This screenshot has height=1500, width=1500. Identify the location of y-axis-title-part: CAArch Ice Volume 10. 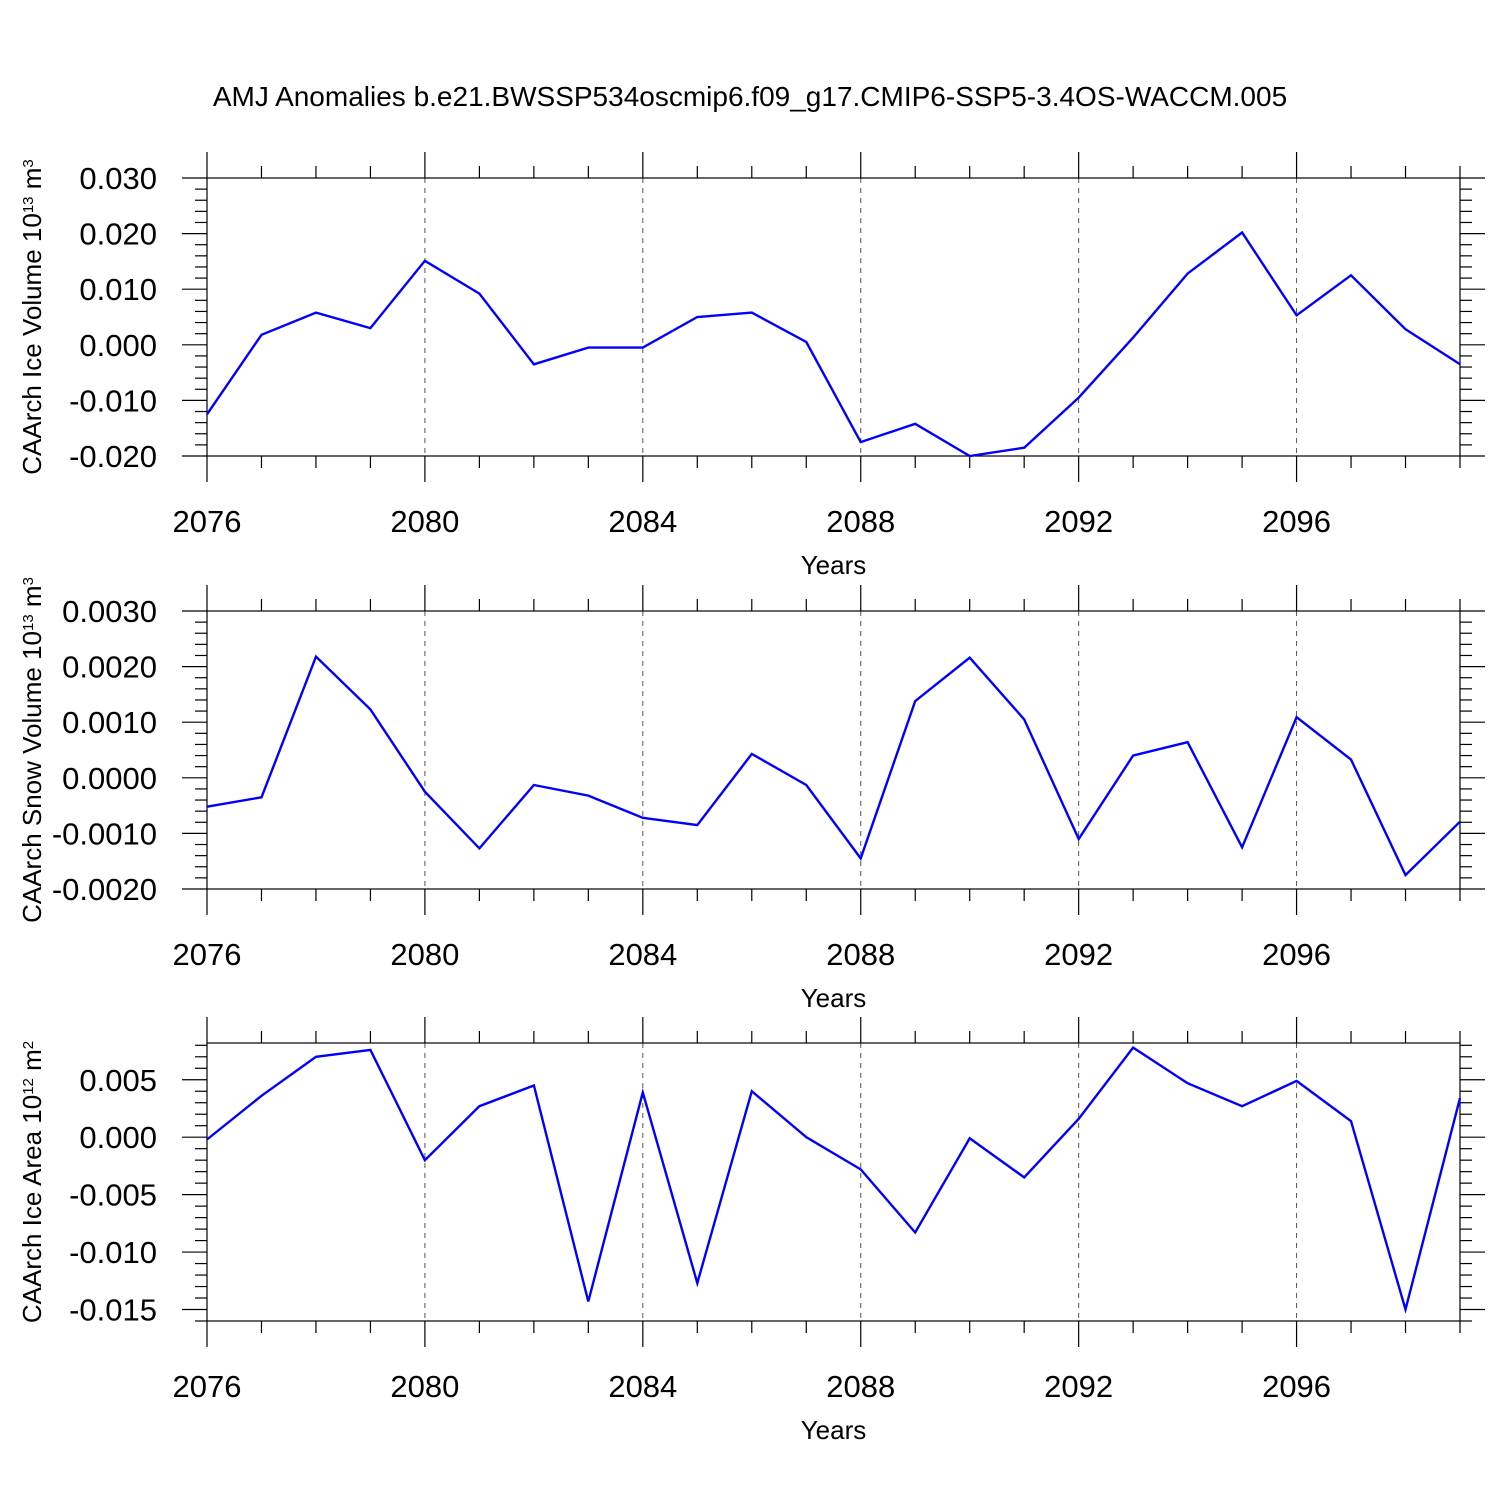
(32, 344).